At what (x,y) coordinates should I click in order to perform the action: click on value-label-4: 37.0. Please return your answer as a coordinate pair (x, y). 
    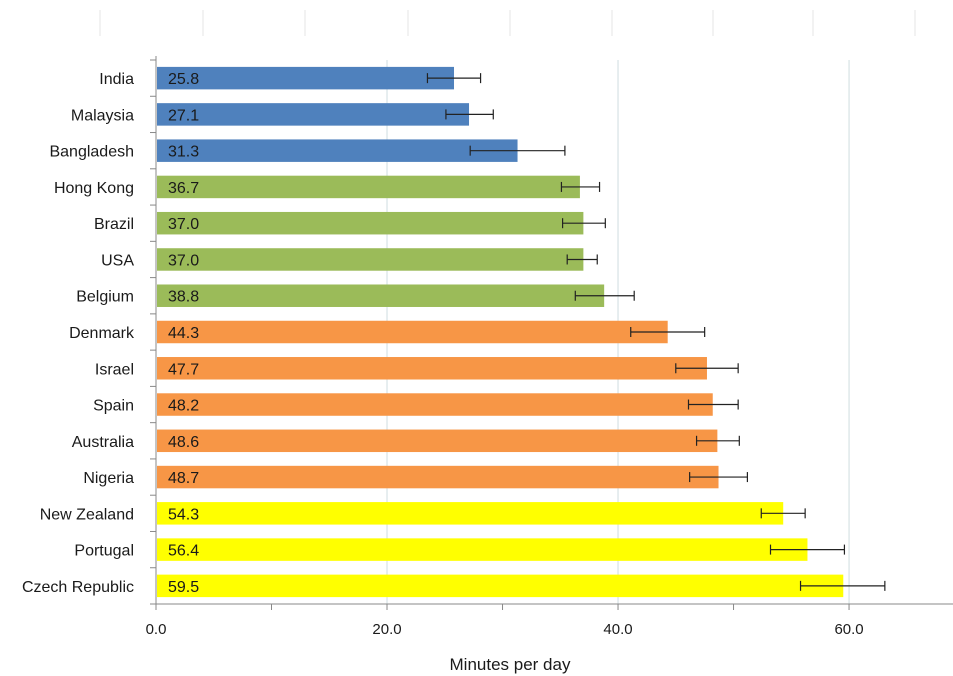
    Looking at the image, I should click on (183, 224).